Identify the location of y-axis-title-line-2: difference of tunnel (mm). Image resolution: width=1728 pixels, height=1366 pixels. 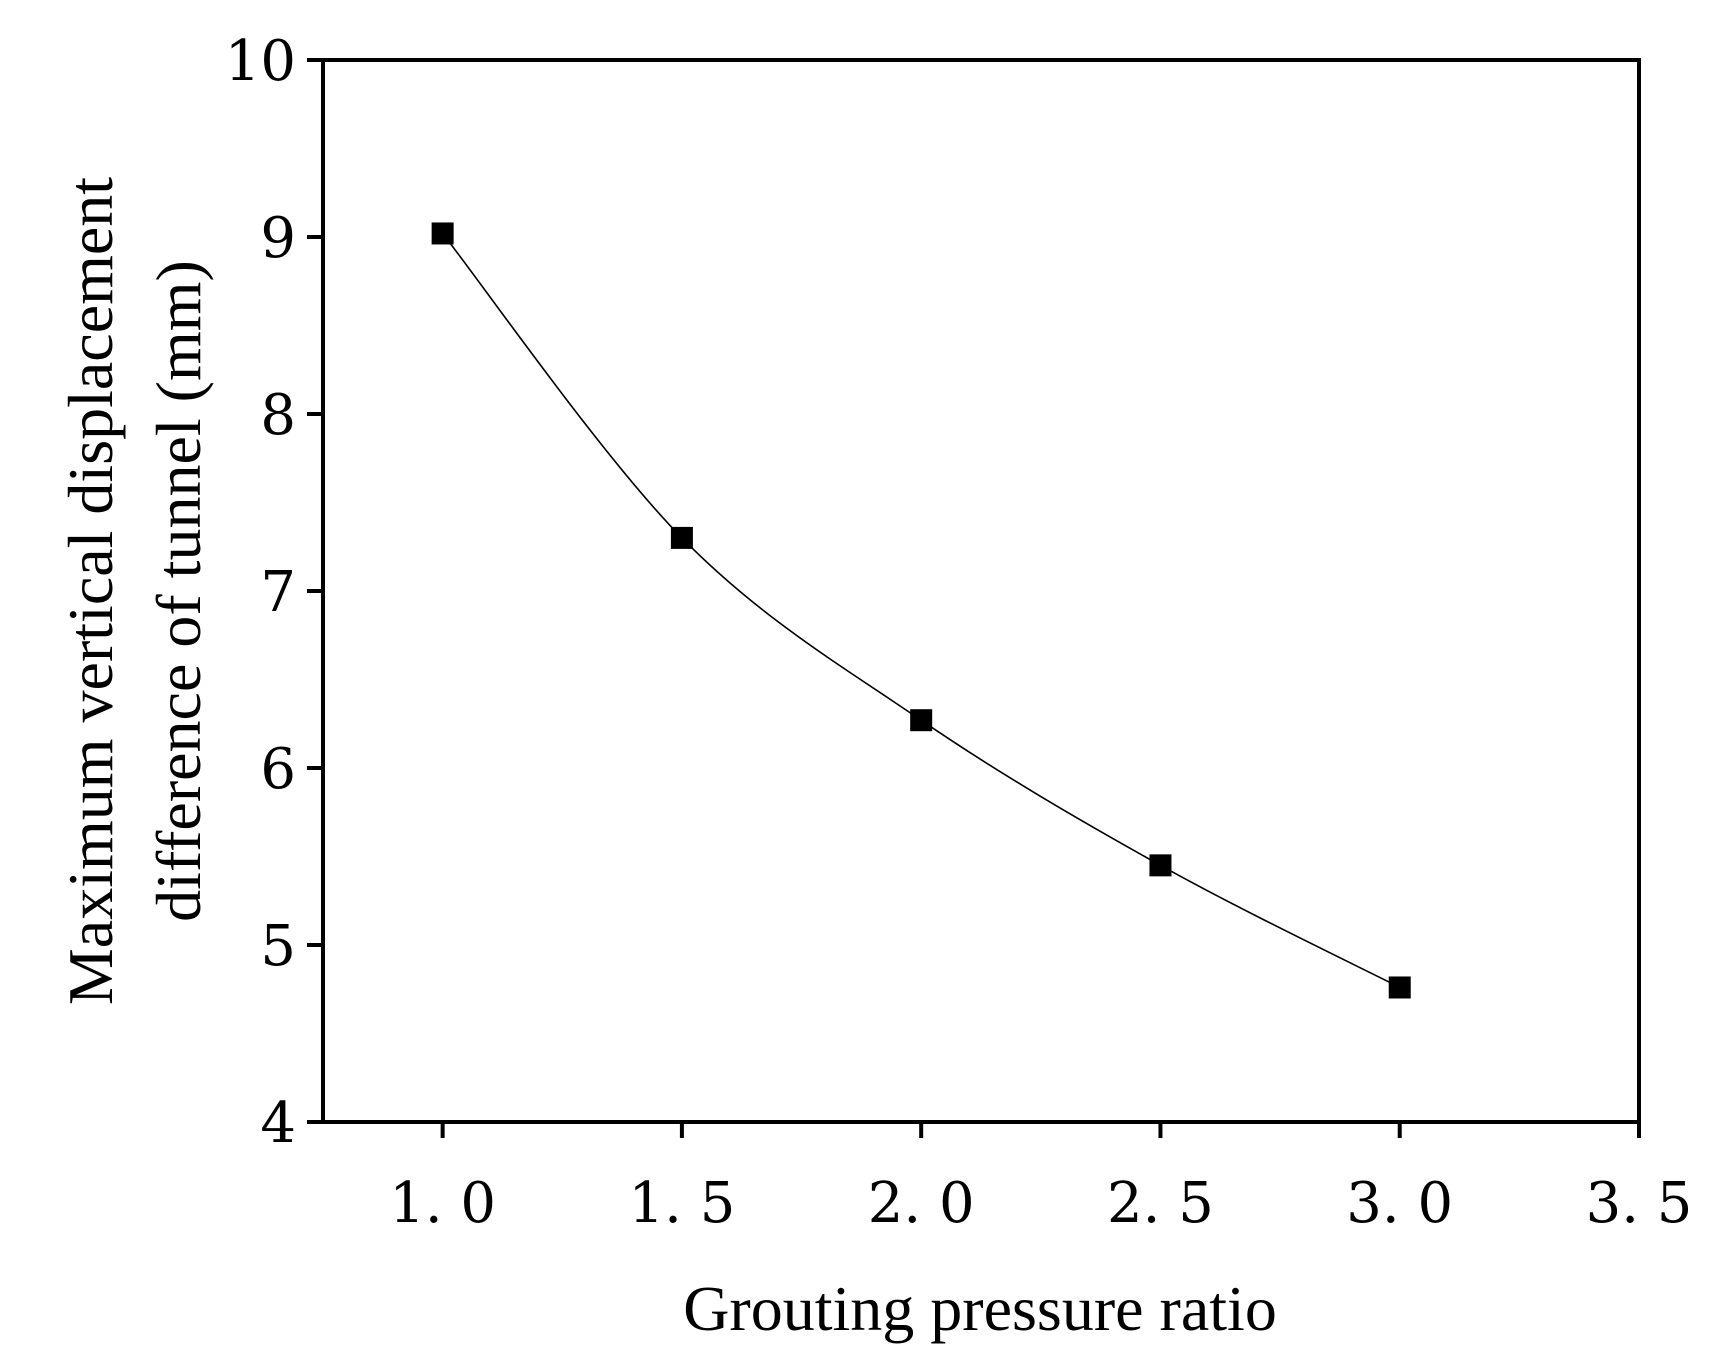
(178, 591).